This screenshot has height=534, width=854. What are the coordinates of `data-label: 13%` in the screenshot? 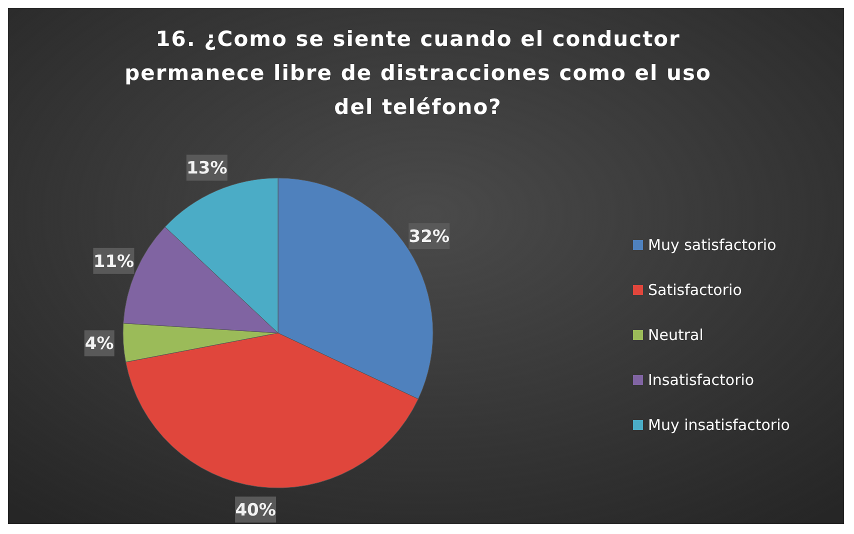 It's located at (207, 168).